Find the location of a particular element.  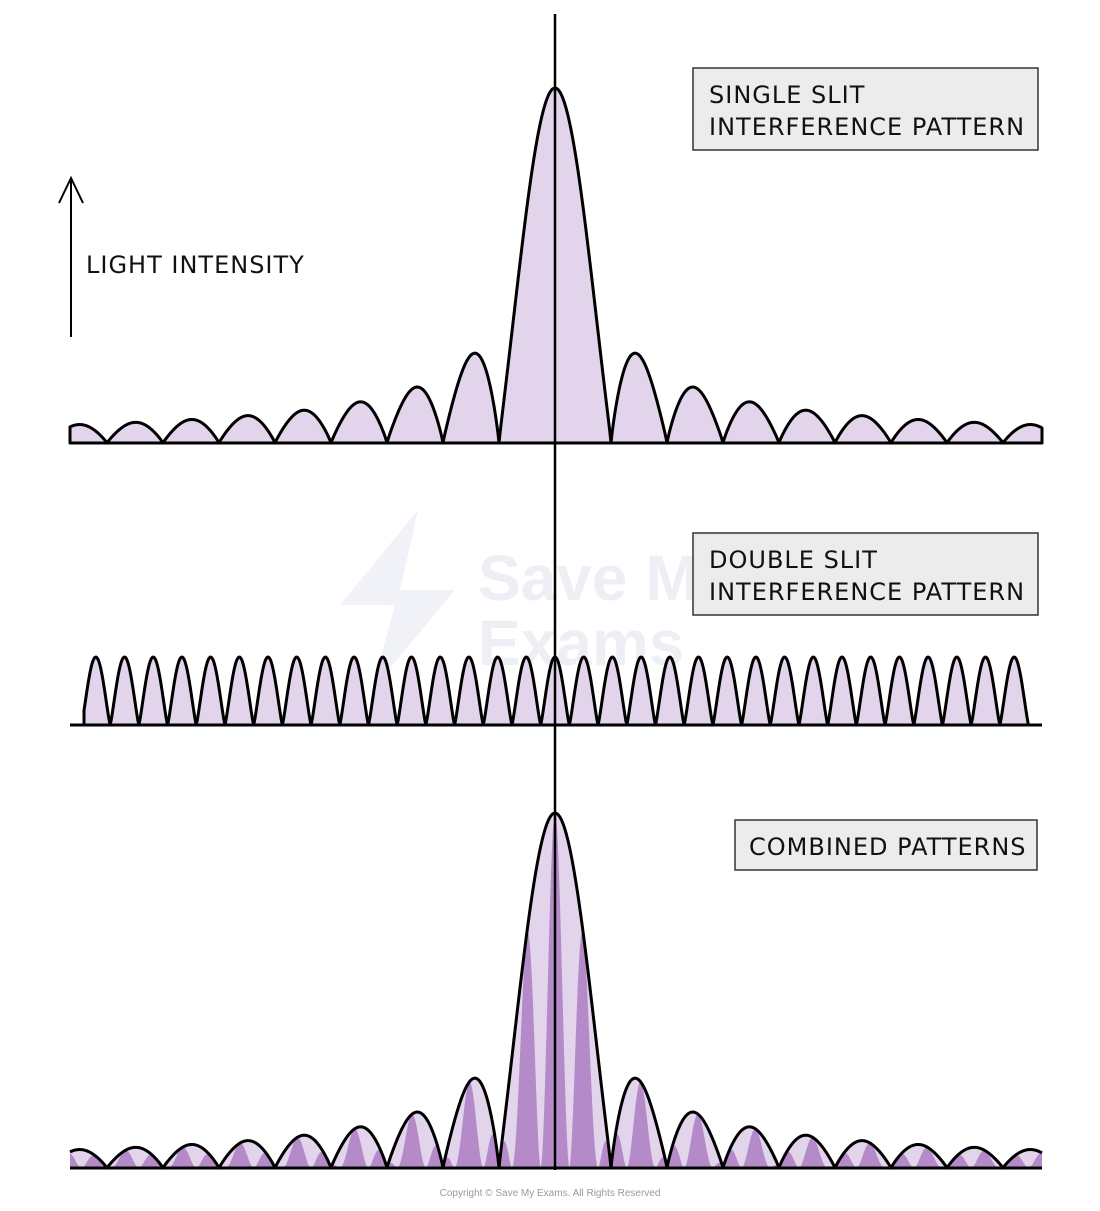

single-slit-label-line1: SINGLE SLIT is located at coordinates (787, 95).